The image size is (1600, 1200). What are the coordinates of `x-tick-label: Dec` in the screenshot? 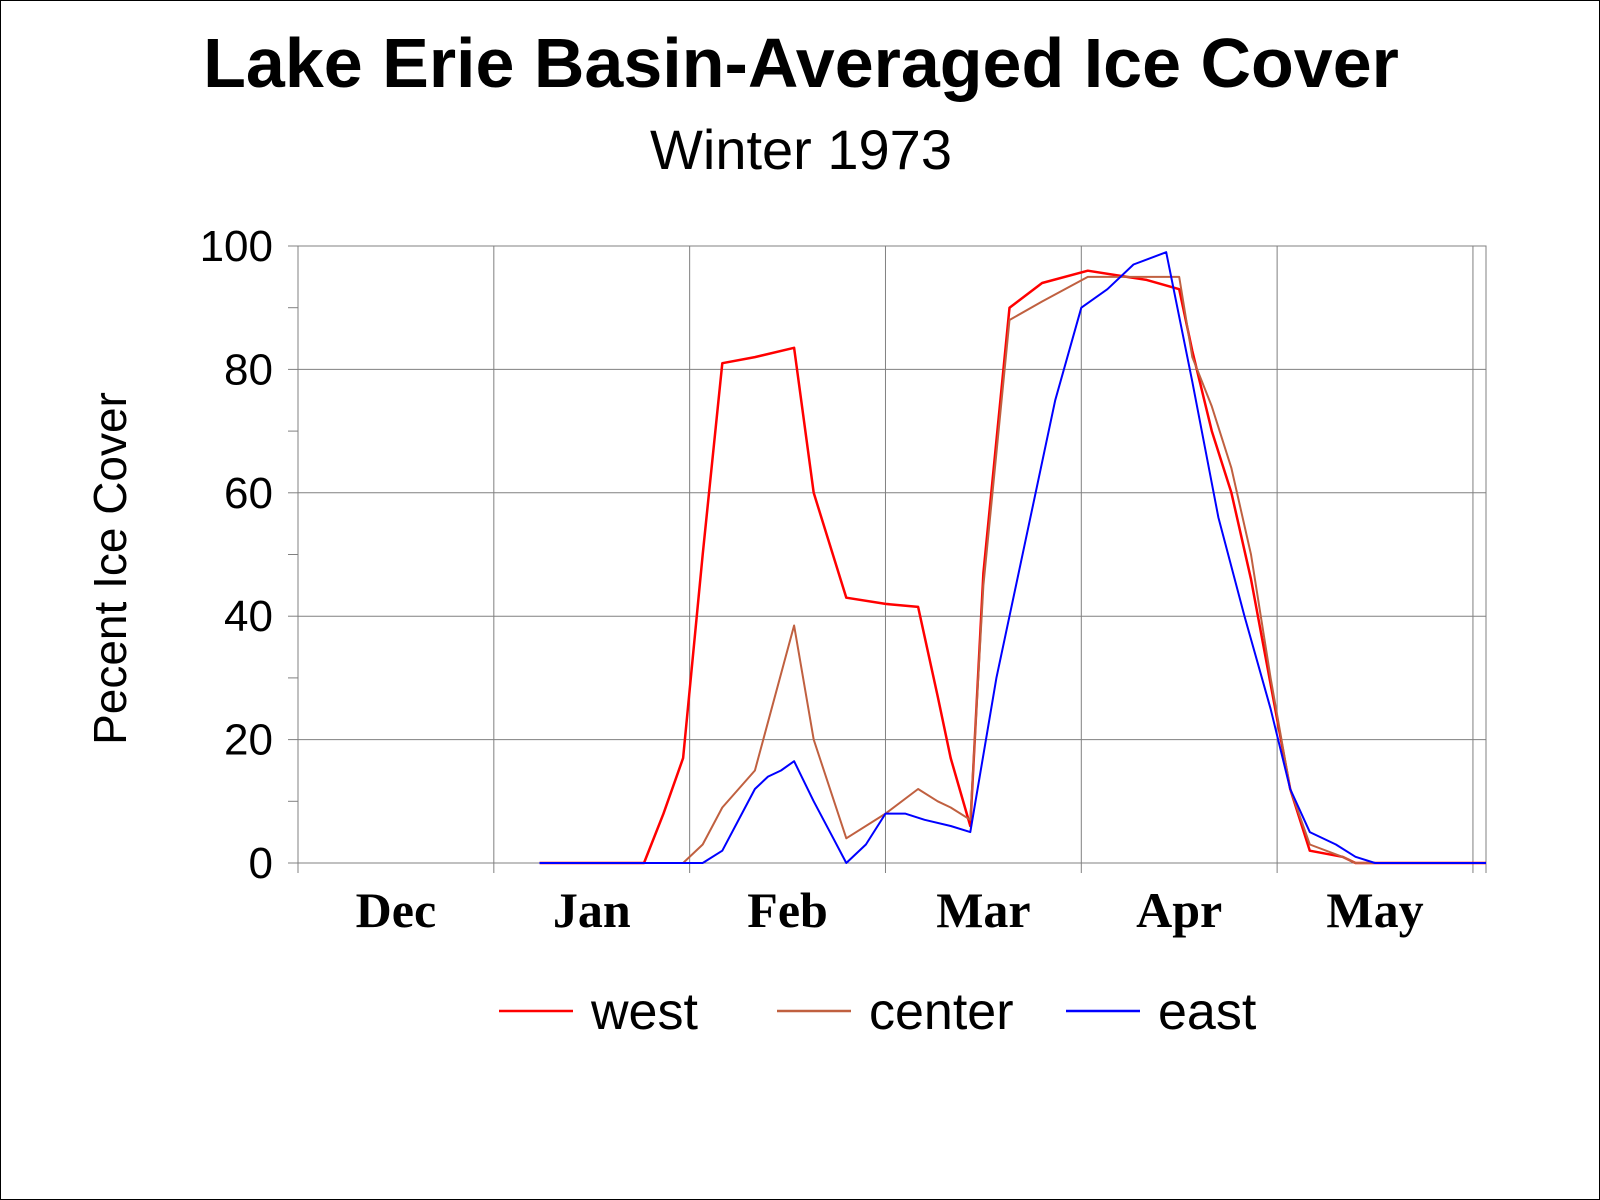 It's located at (396, 910).